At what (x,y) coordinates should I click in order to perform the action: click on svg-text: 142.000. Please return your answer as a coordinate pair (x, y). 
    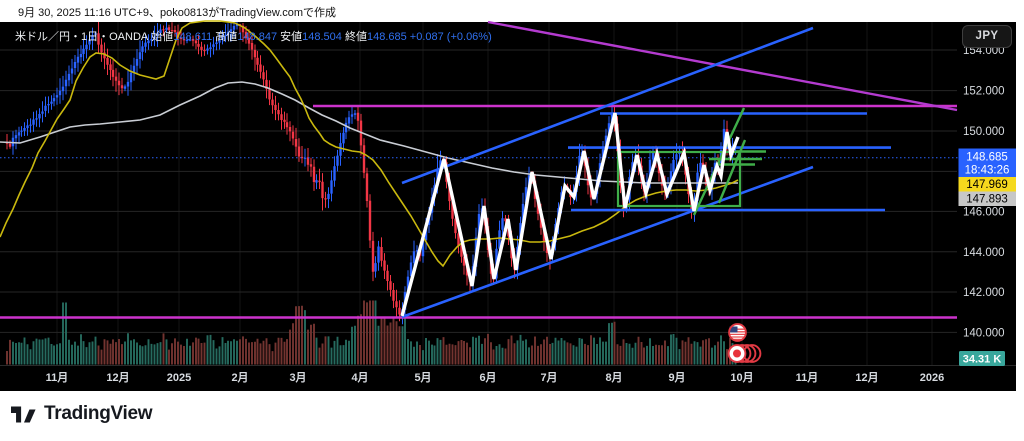
    Looking at the image, I should click on (984, 293).